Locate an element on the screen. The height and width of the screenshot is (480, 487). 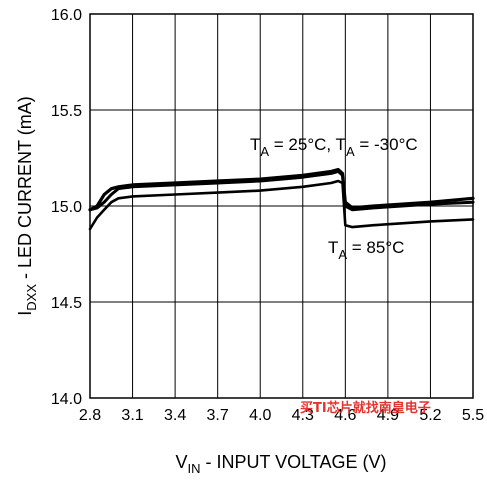
y-tick-label: 15.0 is located at coordinates (66, 207).